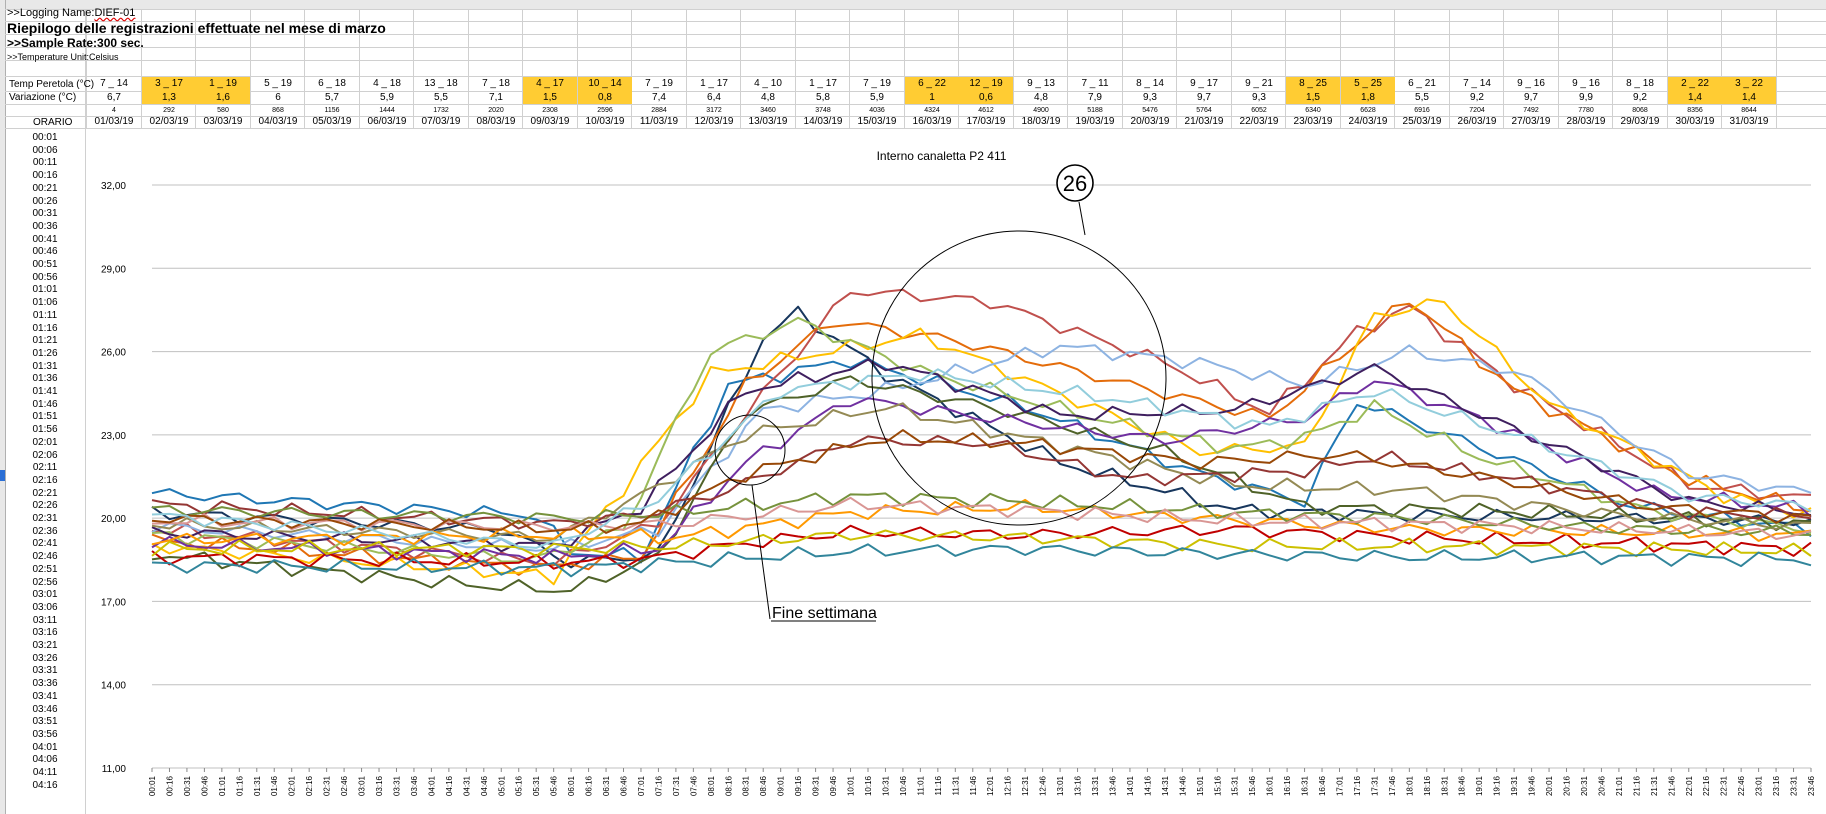 This screenshot has width=1826, height=814. What do you see at coordinates (1640, 110) in the screenshot?
I see `day-index-cell: 8068` at bounding box center [1640, 110].